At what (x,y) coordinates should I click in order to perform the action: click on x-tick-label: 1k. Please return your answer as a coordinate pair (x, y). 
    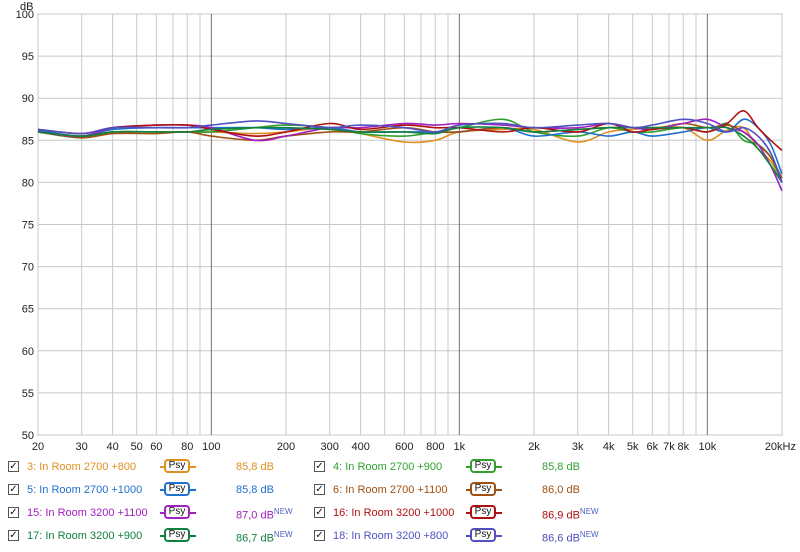
    Looking at the image, I should click on (460, 447).